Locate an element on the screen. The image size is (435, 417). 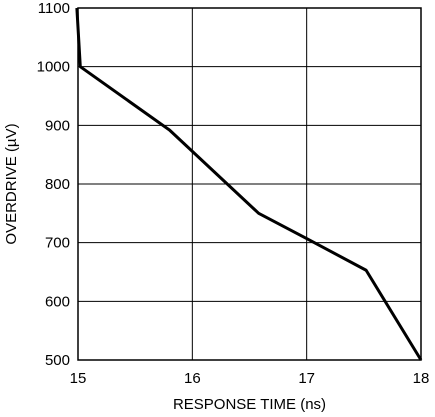
y-tick-labels: 500 600 700 800 900 1000 1100 is located at coordinates (53, 184).